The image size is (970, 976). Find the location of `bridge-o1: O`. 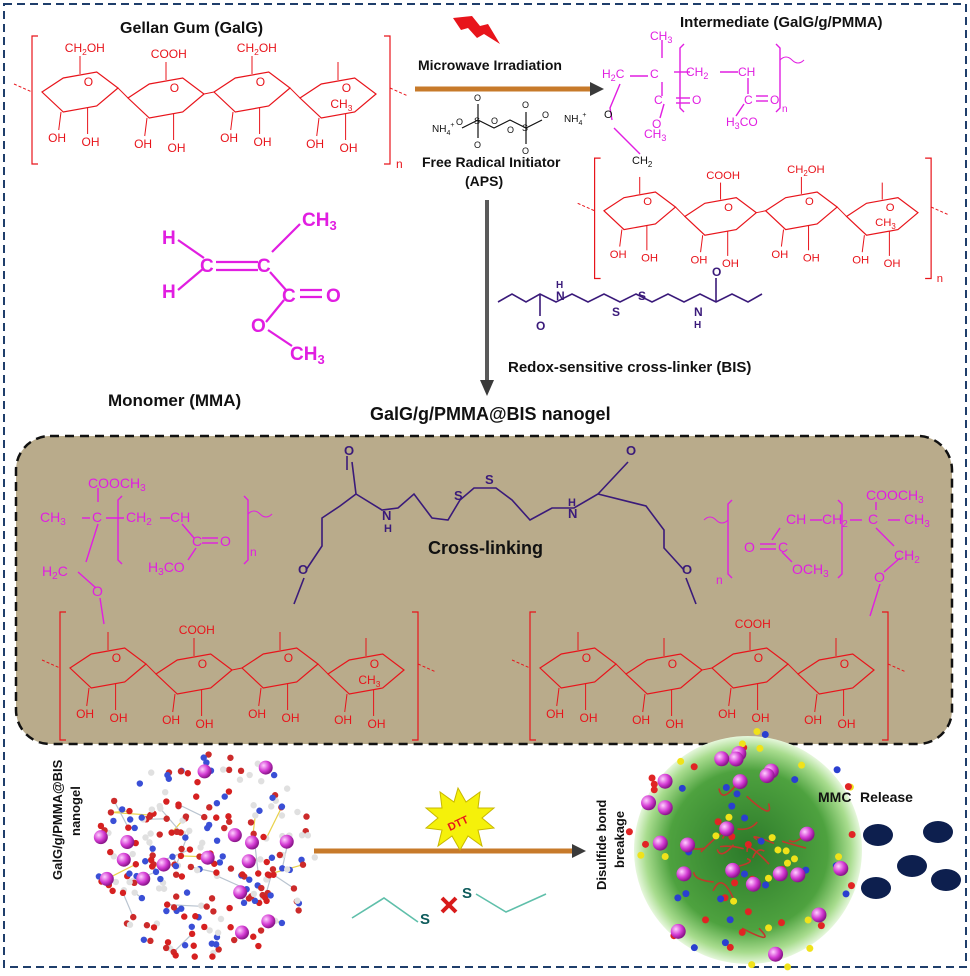

bridge-o1: O is located at coordinates (349, 450).